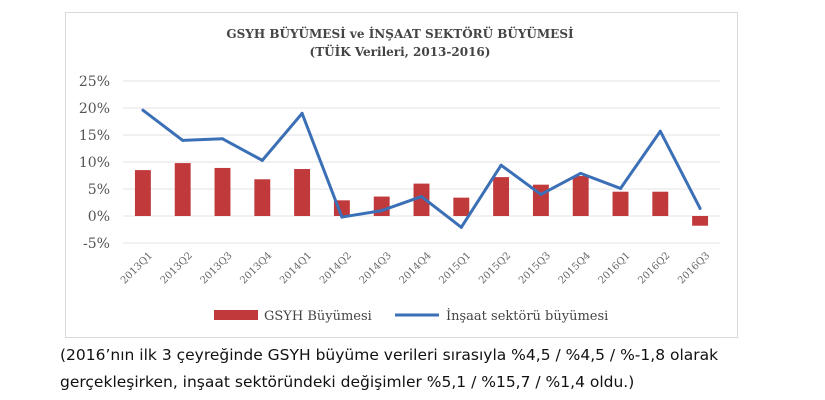  What do you see at coordinates (654, 268) in the screenshot?
I see `x-tick-label: 2016Q2` at bounding box center [654, 268].